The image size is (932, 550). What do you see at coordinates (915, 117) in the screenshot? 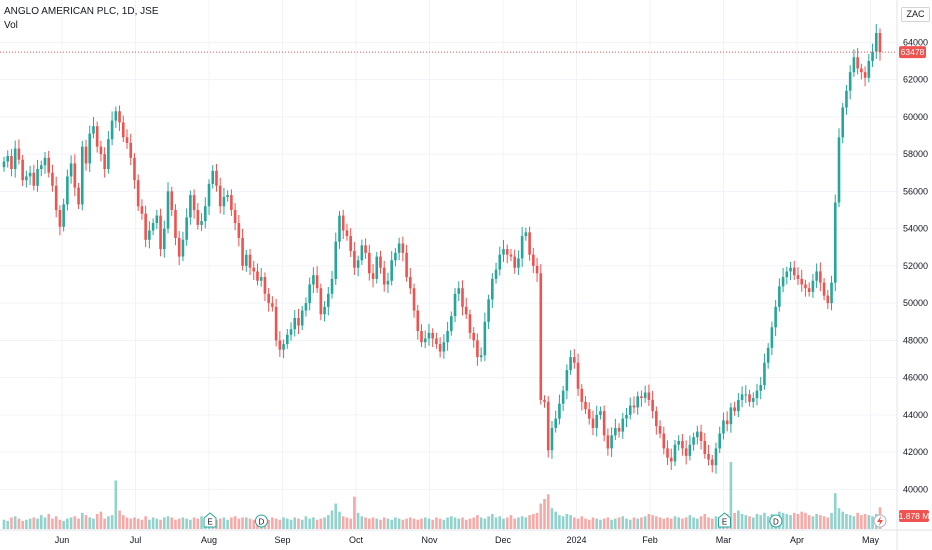
I see `y-tick-label: 60000` at bounding box center [915, 117].